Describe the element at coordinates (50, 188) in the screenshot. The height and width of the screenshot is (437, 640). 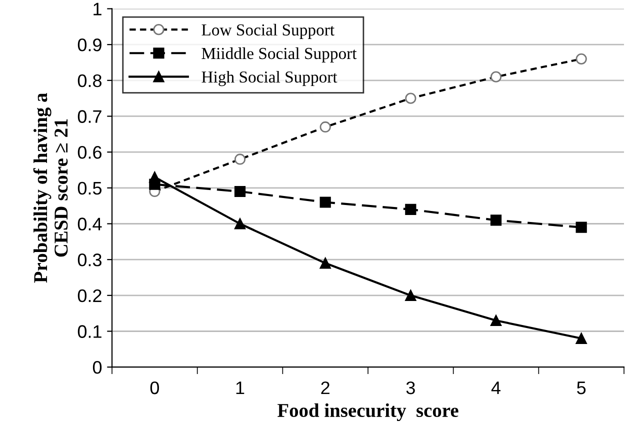
I see `y-axis-title: Probability of having a CESD score ≥ 21` at that location.